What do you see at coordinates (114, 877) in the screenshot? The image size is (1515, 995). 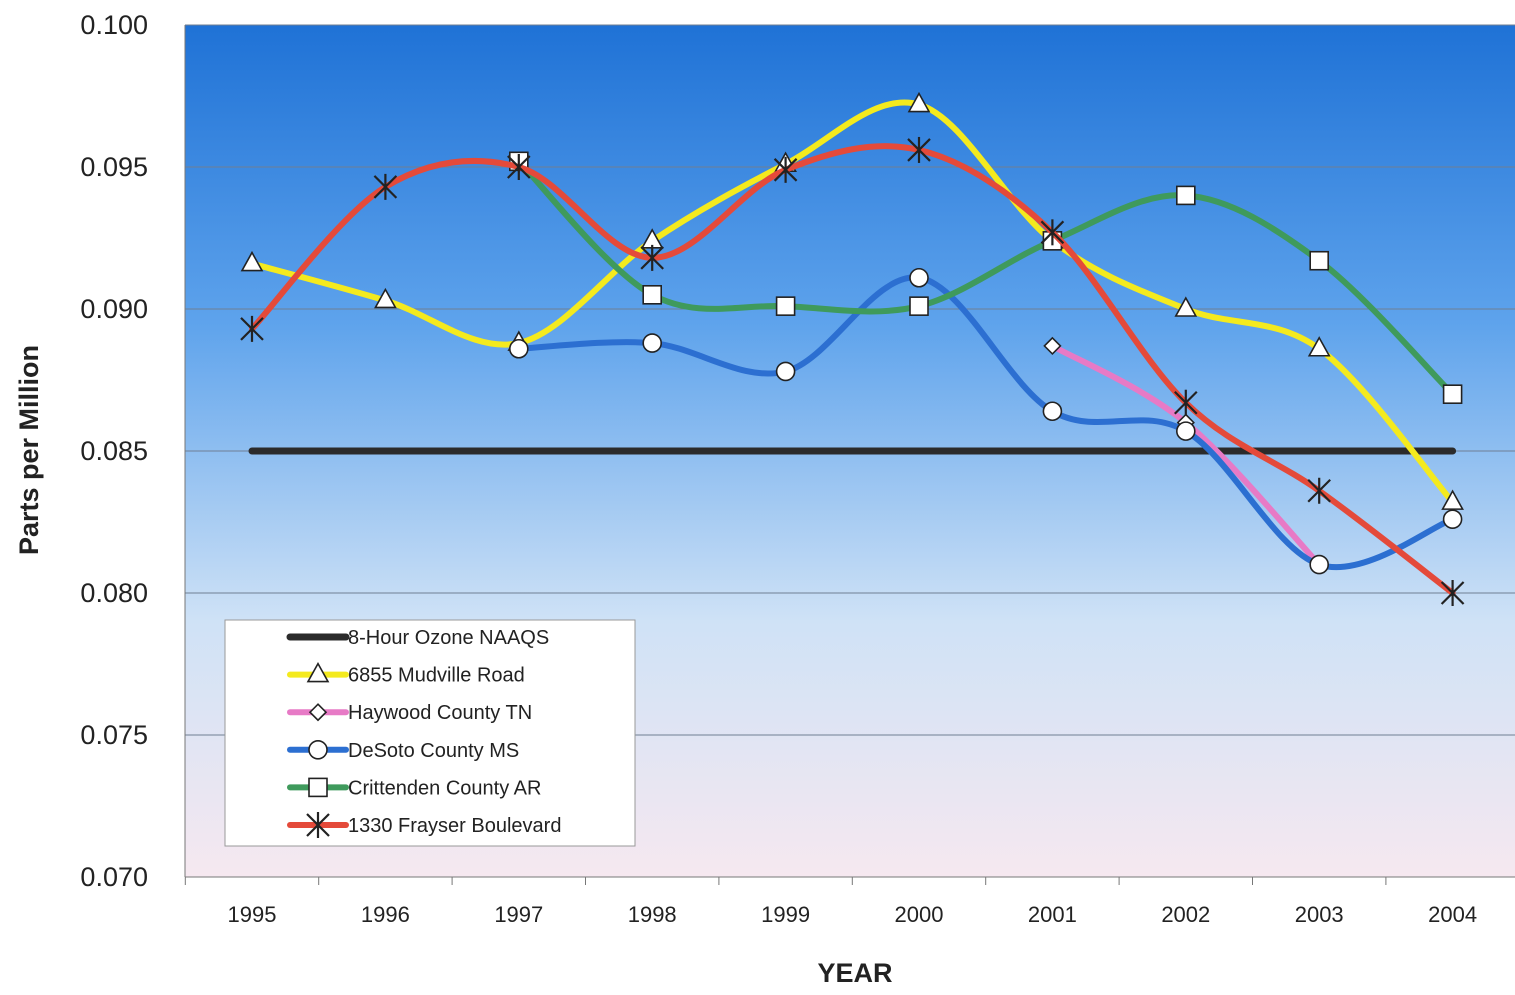 I see `y-tick-label: 0.070` at bounding box center [114, 877].